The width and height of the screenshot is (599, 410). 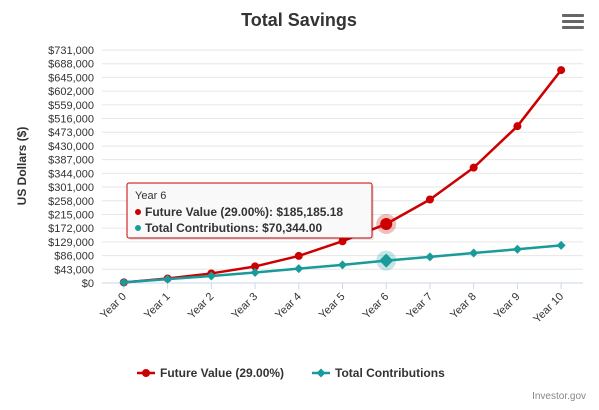 What do you see at coordinates (332, 306) in the screenshot?
I see `x-tick-label: Year 5` at bounding box center [332, 306].